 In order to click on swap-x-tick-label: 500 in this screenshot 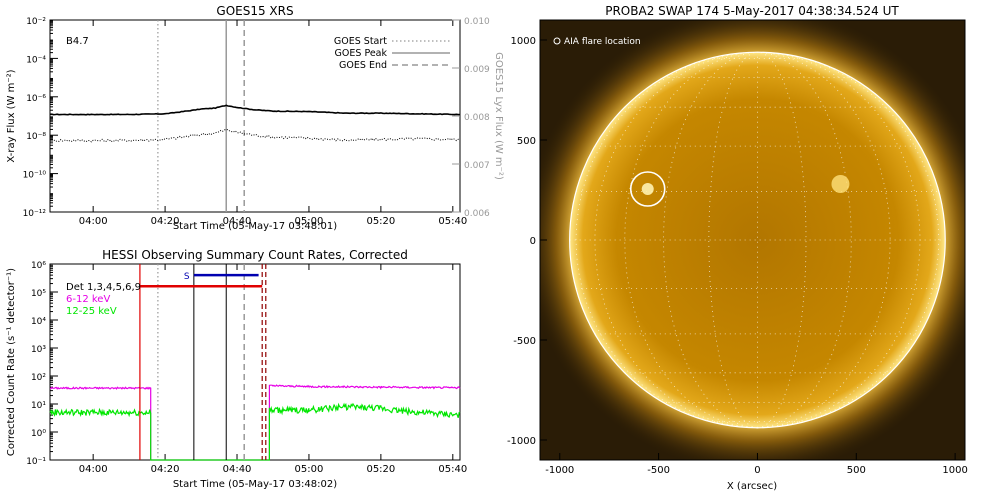, I will do `click(856, 470)`.